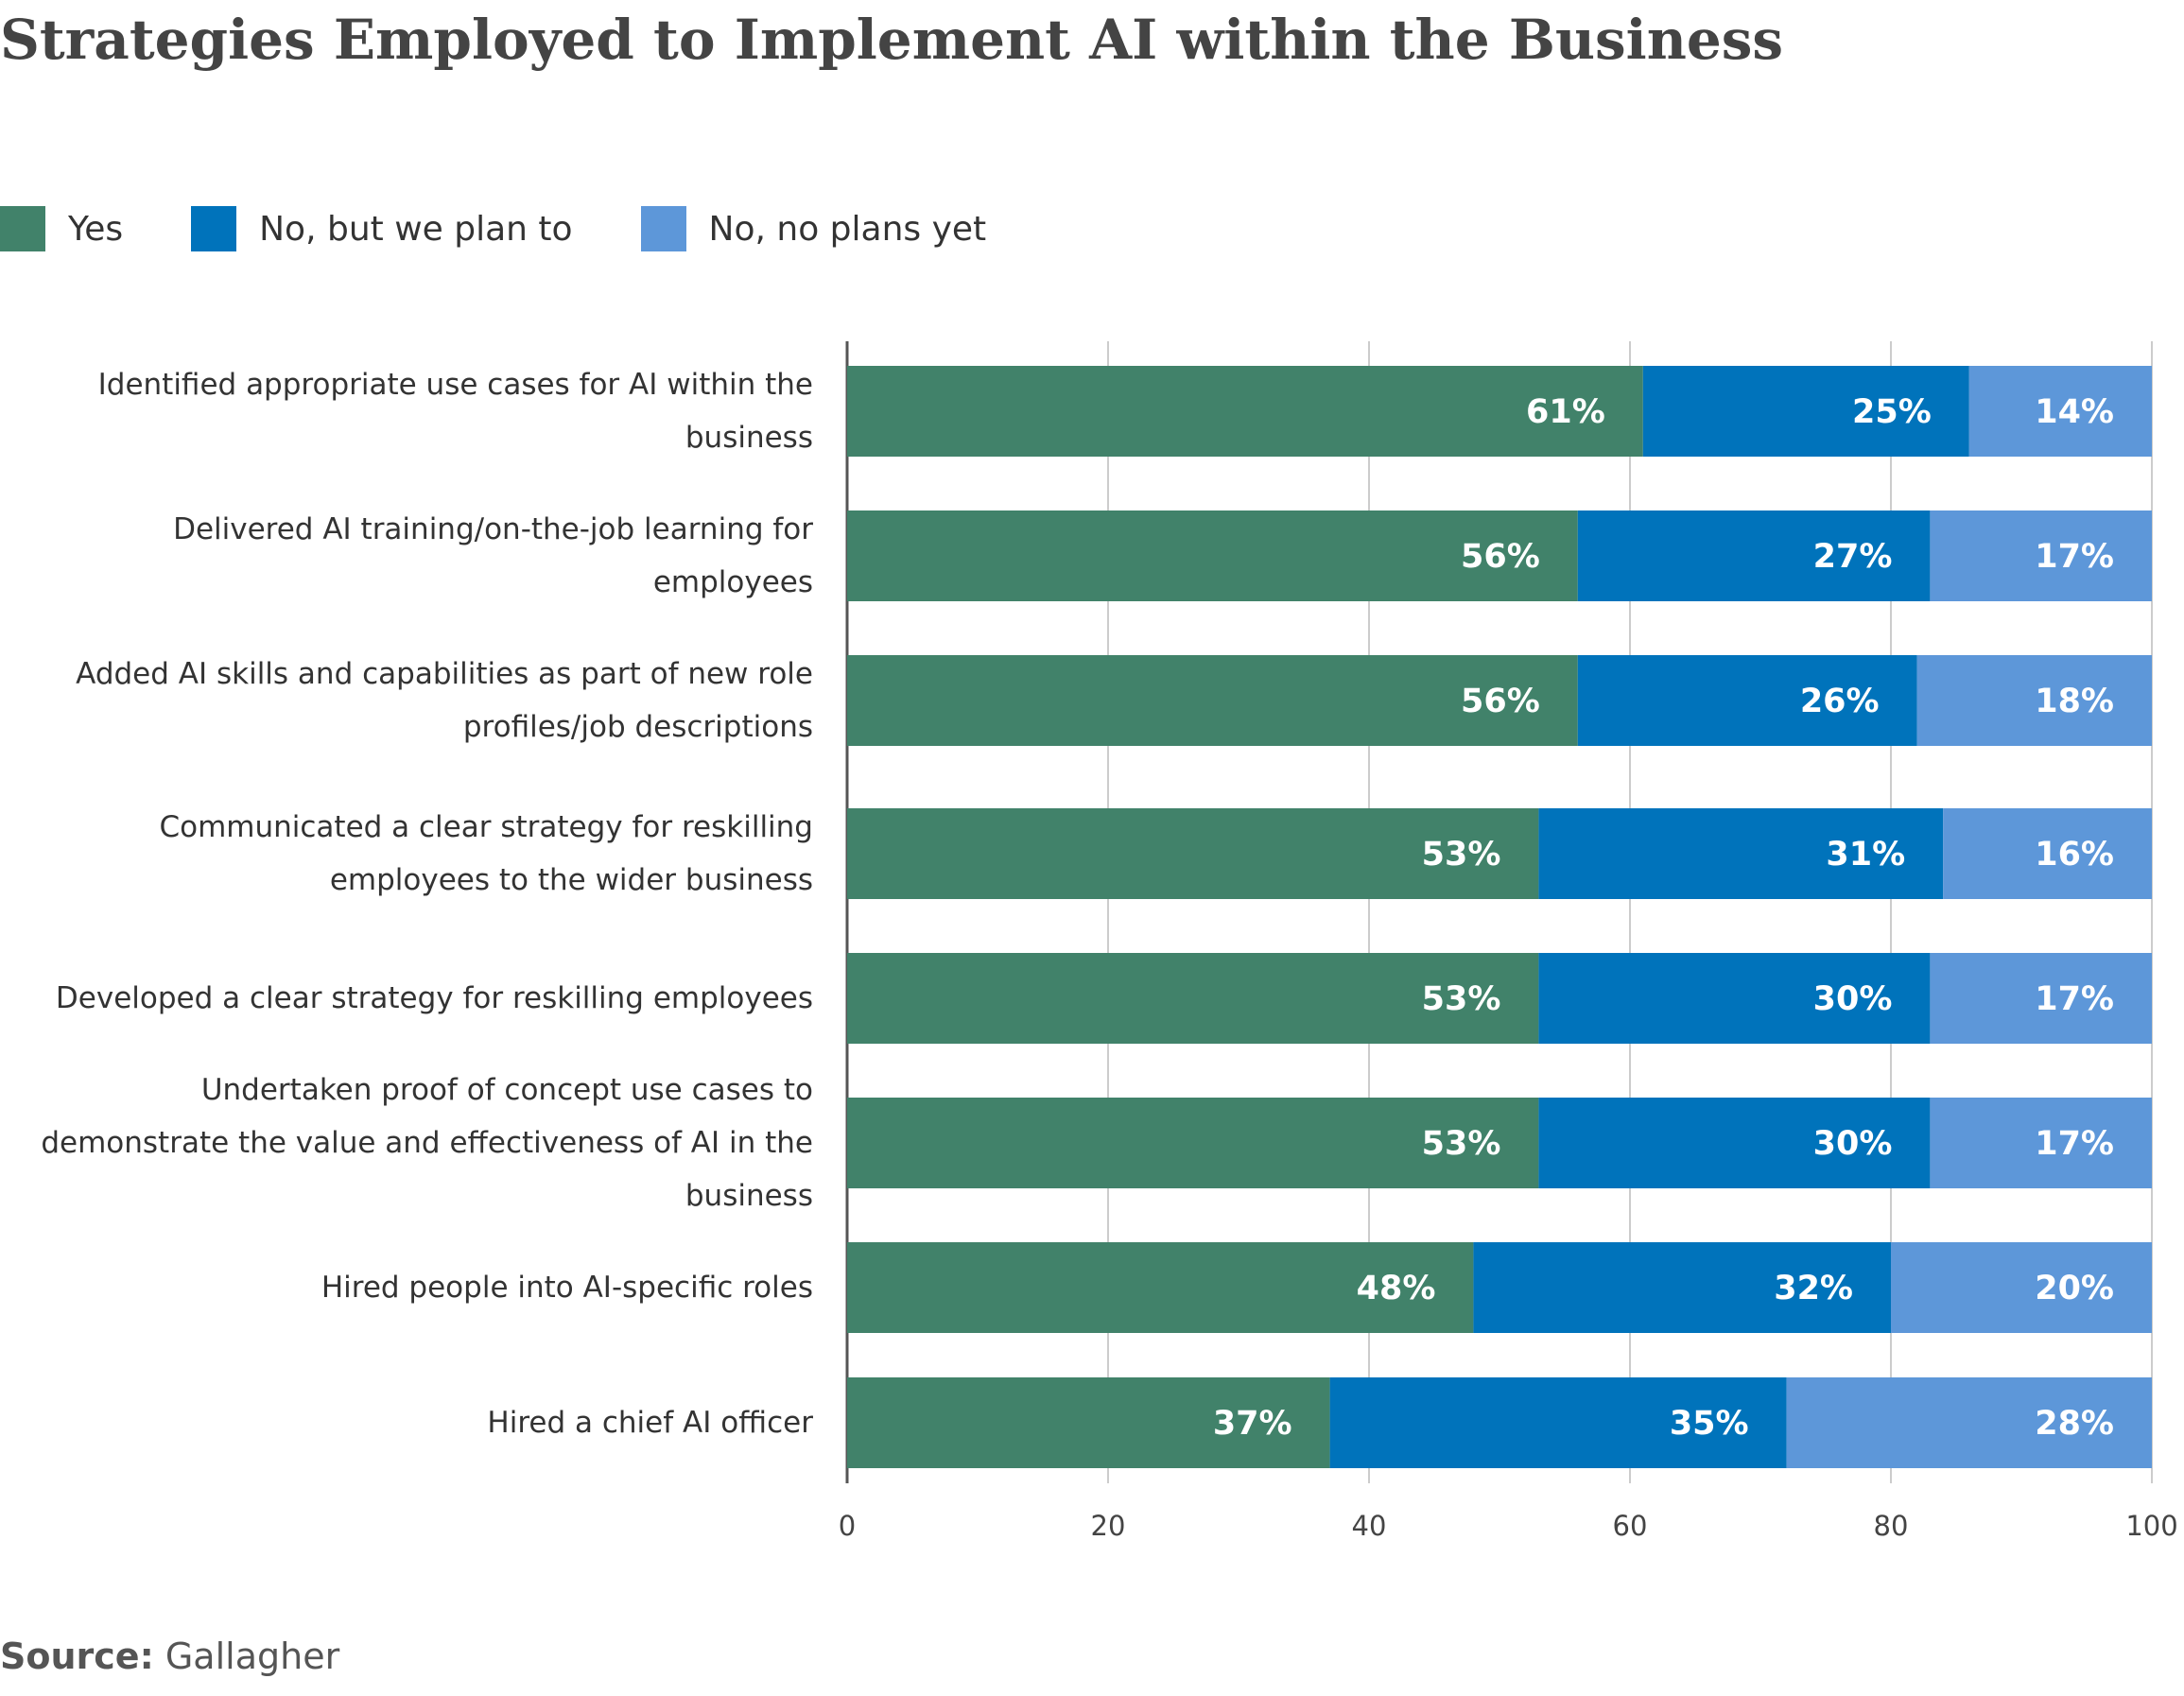 The width and height of the screenshot is (2184, 1696). I want to click on value-label: 26%, so click(1840, 701).